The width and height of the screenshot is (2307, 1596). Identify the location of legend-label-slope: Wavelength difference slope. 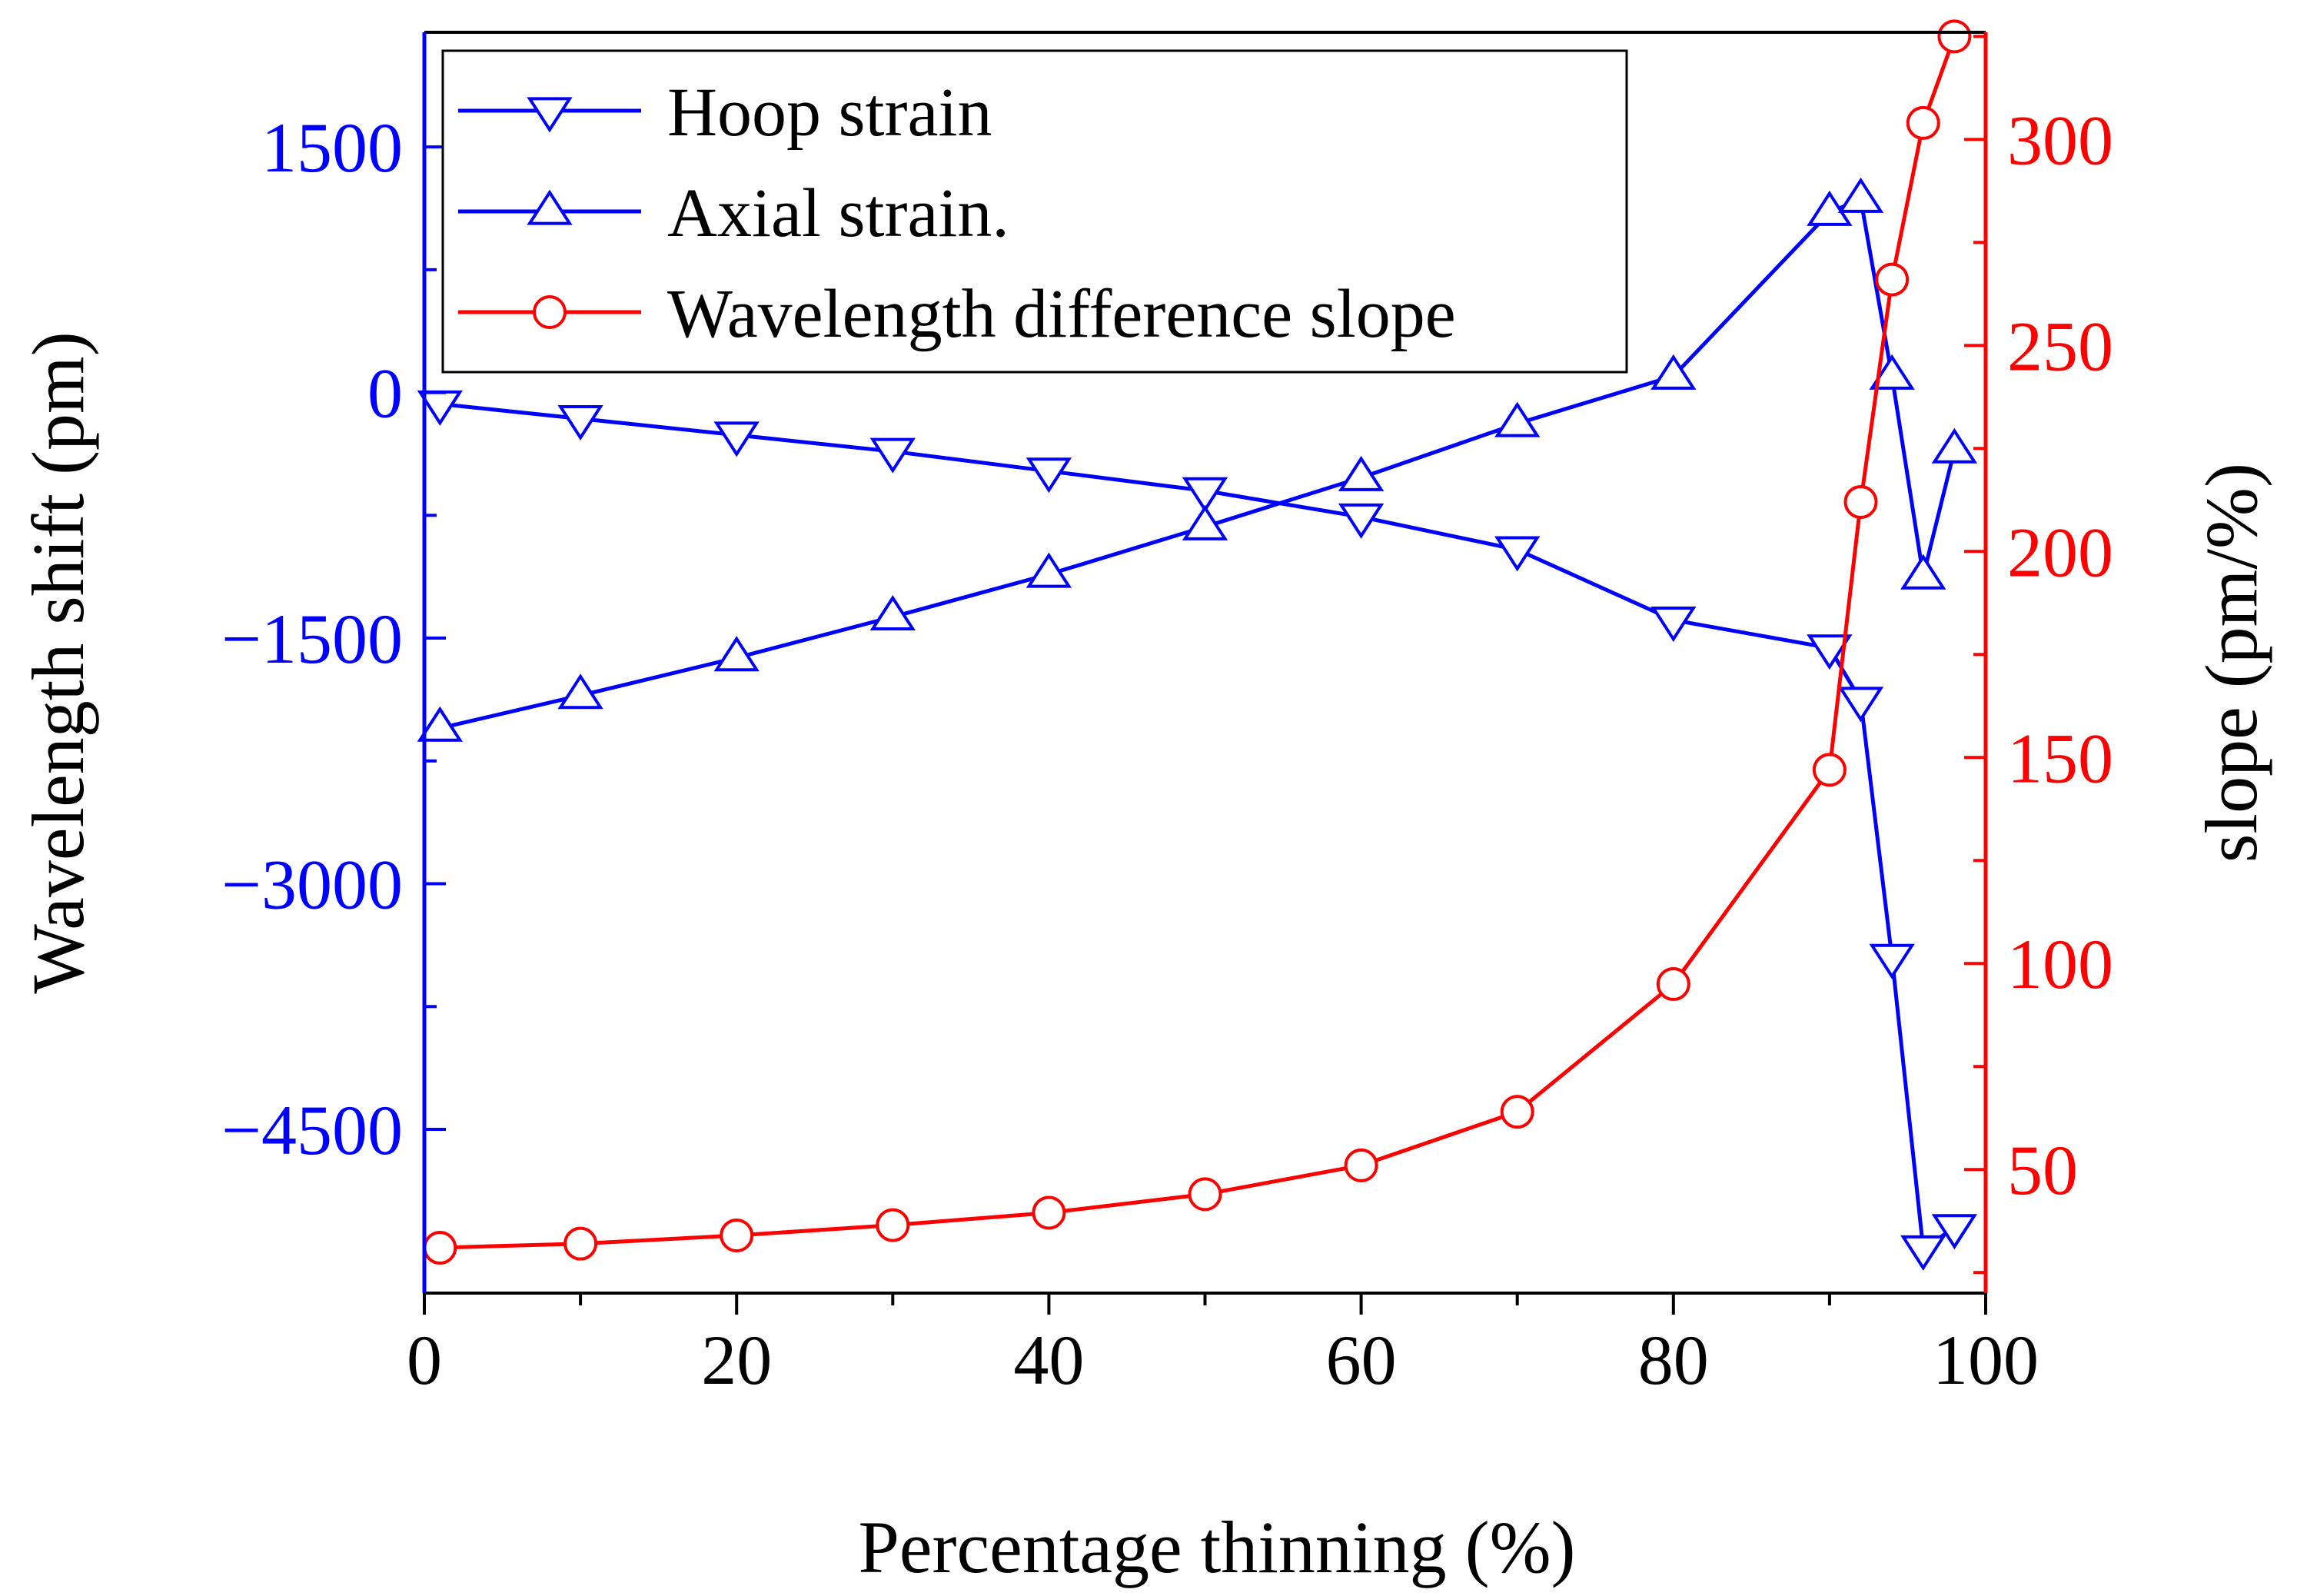
(1061, 314).